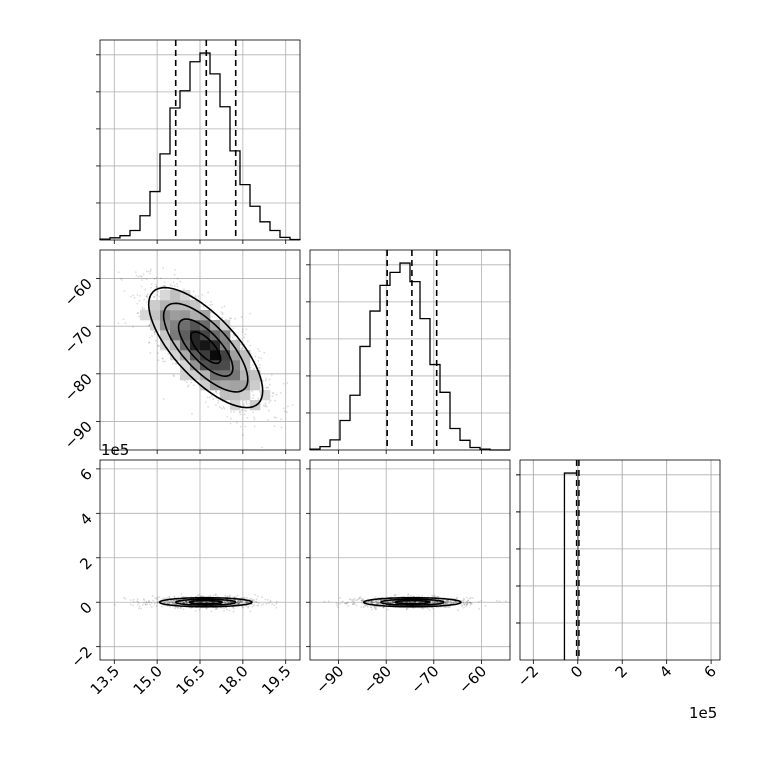  What do you see at coordinates (78, 387) in the screenshot?
I see `y-tick-label-p2: −80` at bounding box center [78, 387].